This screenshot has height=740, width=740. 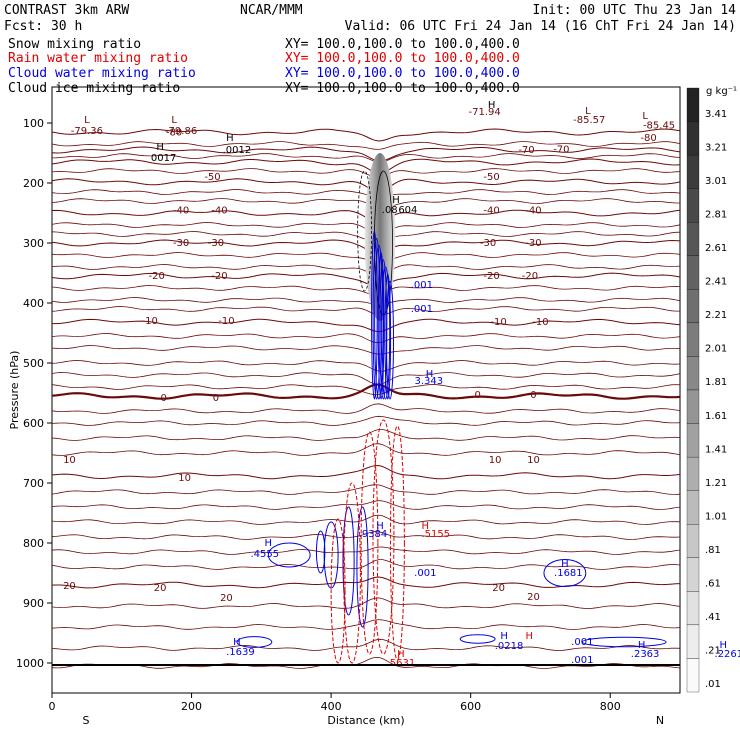 What do you see at coordinates (402, 58) in the screenshot?
I see `xy-range-rain: XY= 100.0,100.0 to 100.0,400.0` at bounding box center [402, 58].